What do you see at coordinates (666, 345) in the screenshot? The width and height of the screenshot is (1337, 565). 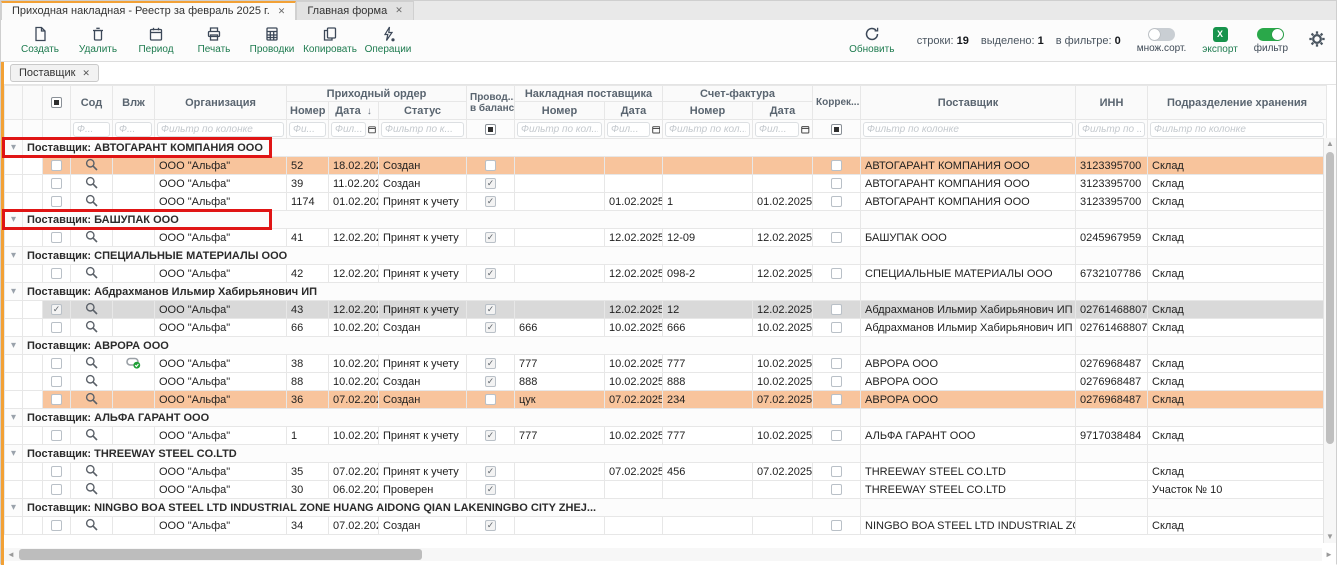 I see `group-row: ▾ Поставщик: АВРОРА ООО` at bounding box center [666, 345].